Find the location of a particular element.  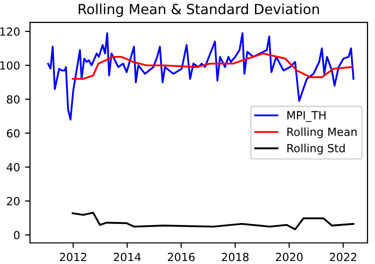

x-tick-label: 2018 is located at coordinates (235, 257).